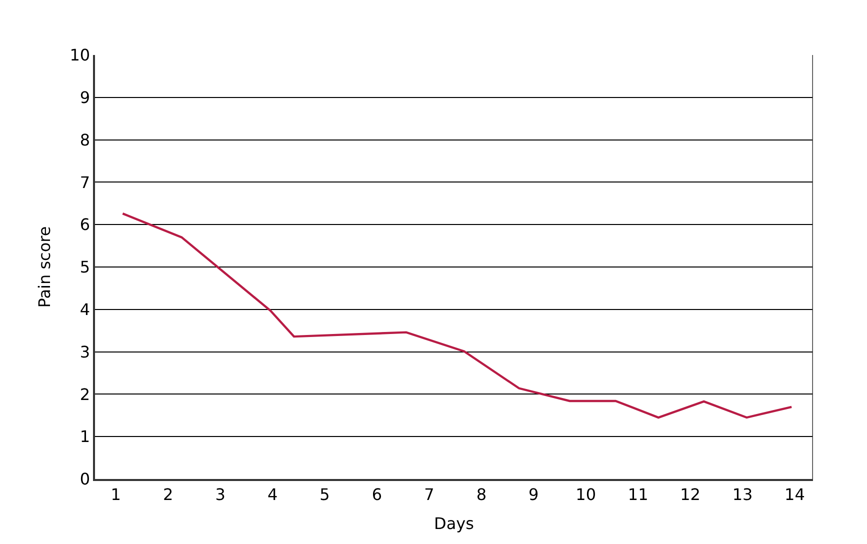  What do you see at coordinates (85, 140) in the screenshot?
I see `y-tick-label: 8` at bounding box center [85, 140].